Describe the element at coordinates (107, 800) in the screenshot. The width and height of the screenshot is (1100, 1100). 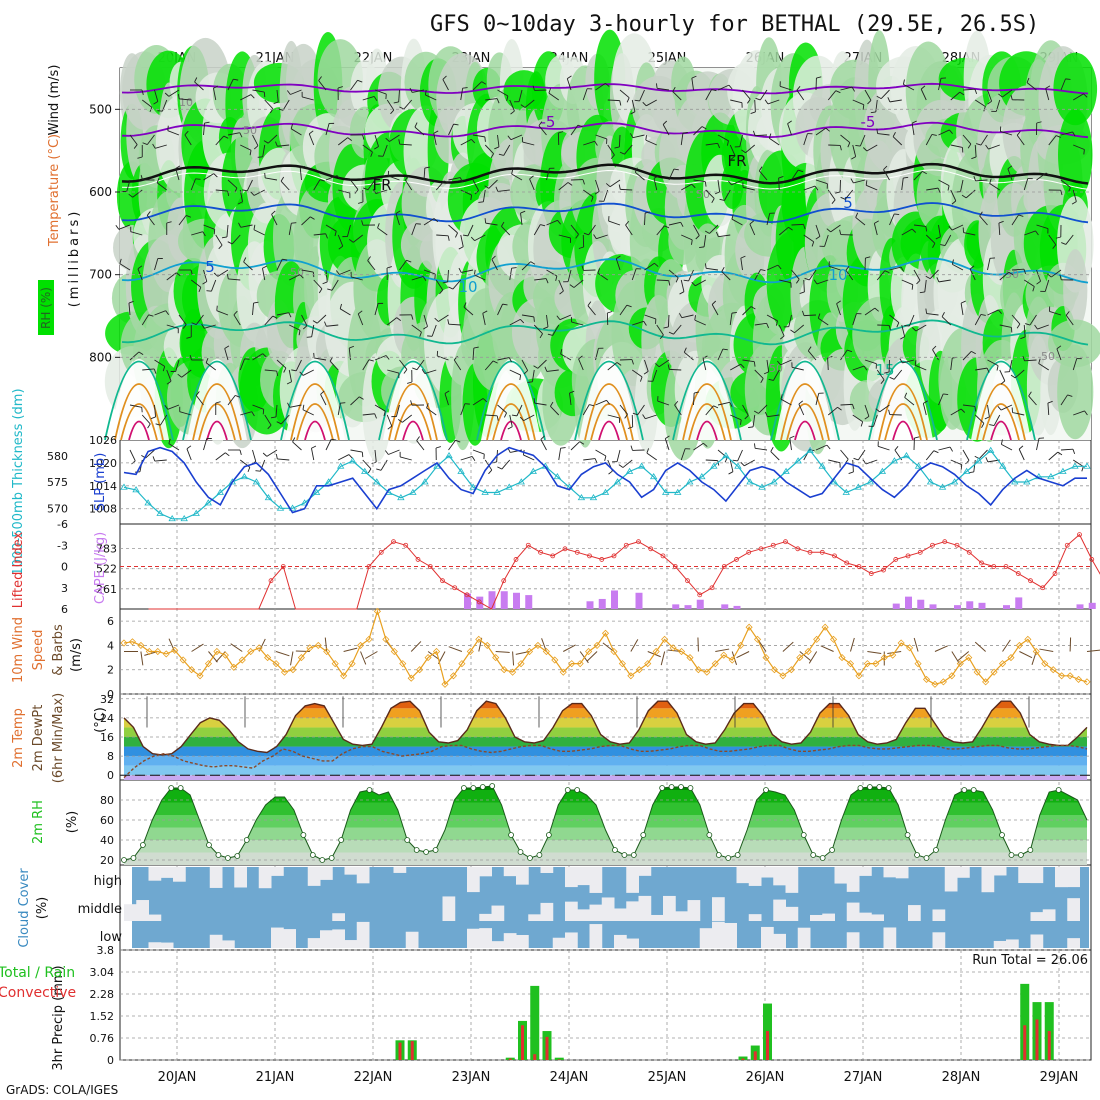
I see `rh-tick-label: 80` at that location.